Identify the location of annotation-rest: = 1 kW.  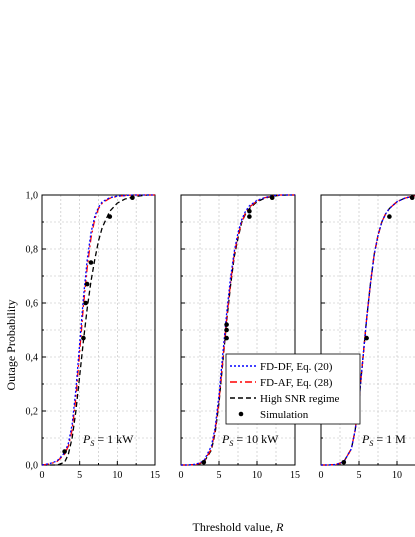
(114, 439).